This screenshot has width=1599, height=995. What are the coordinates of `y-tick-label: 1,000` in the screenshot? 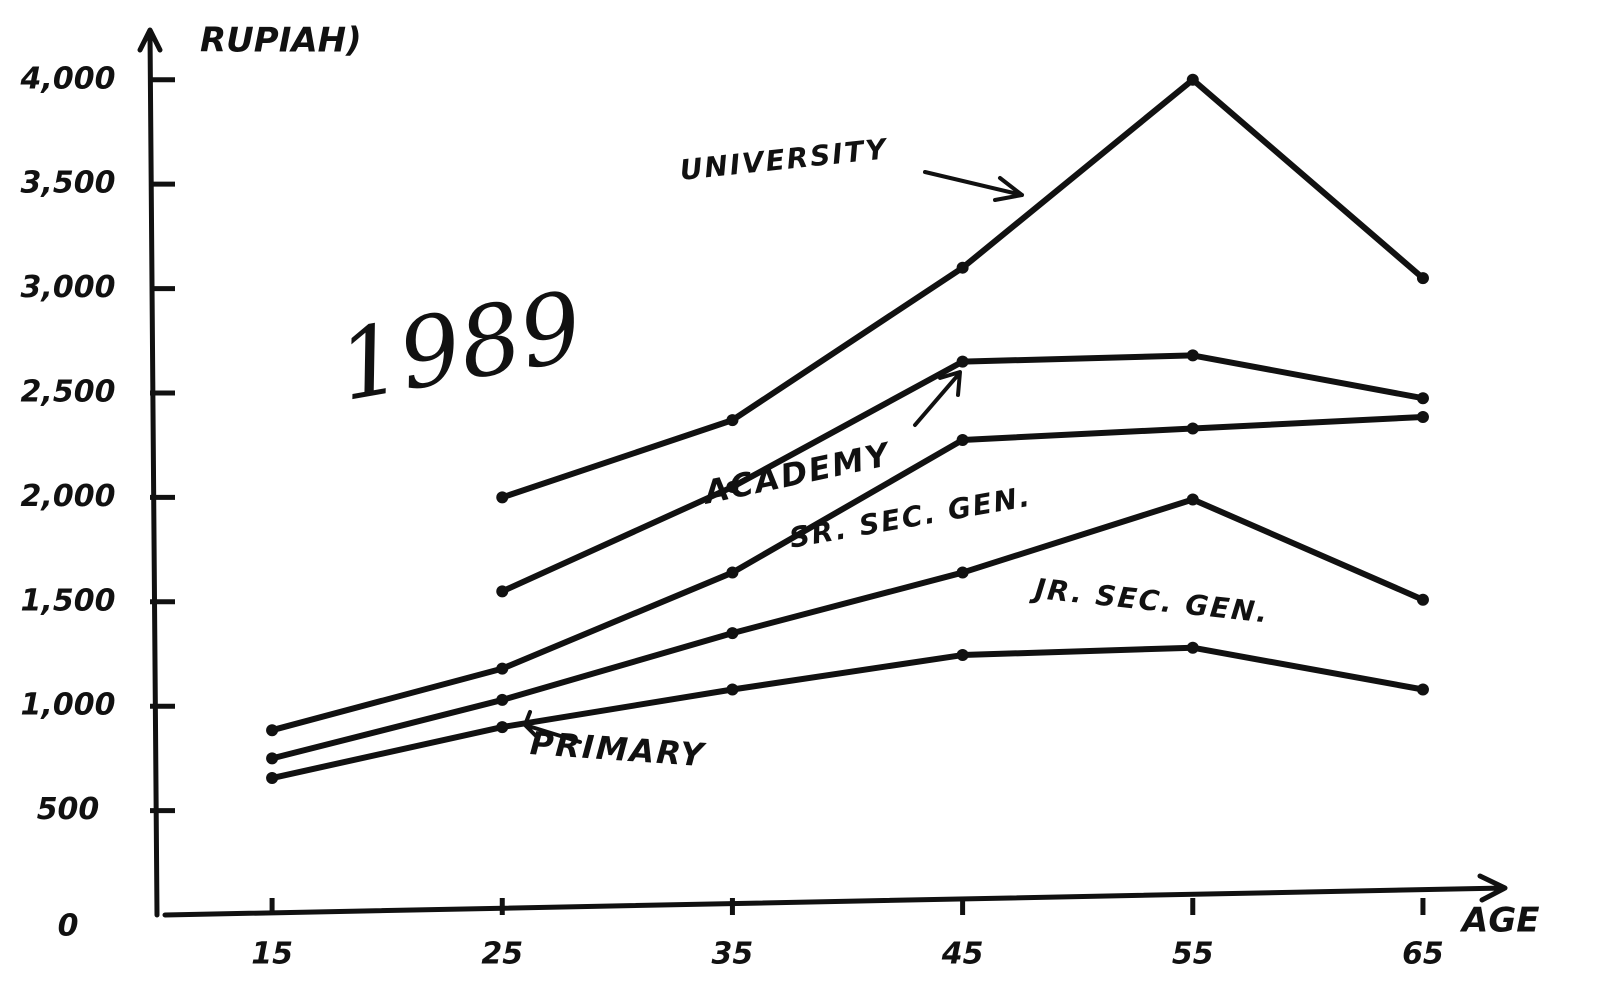 It's located at (68, 705).